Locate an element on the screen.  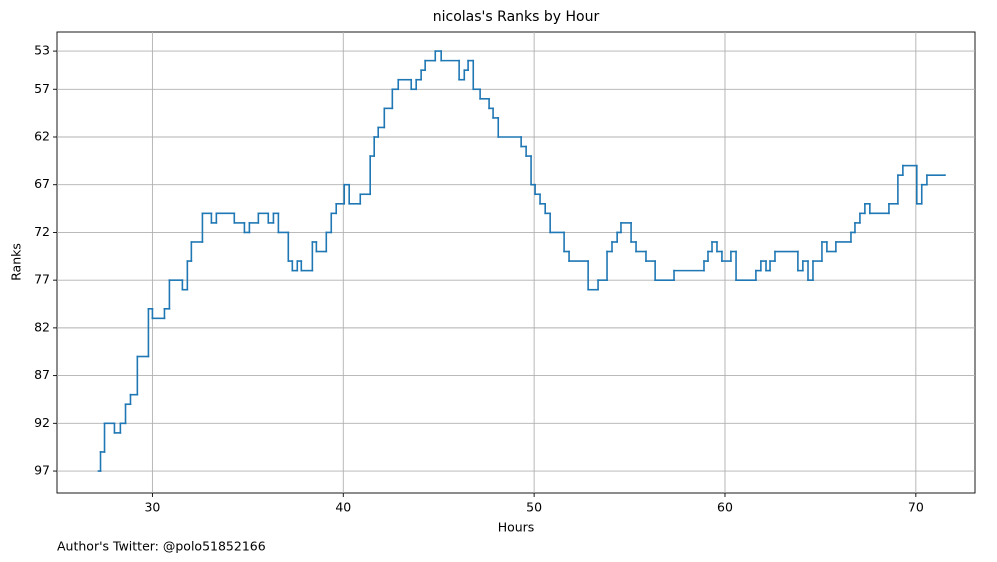
x-tick-label: 40 is located at coordinates (343, 507).